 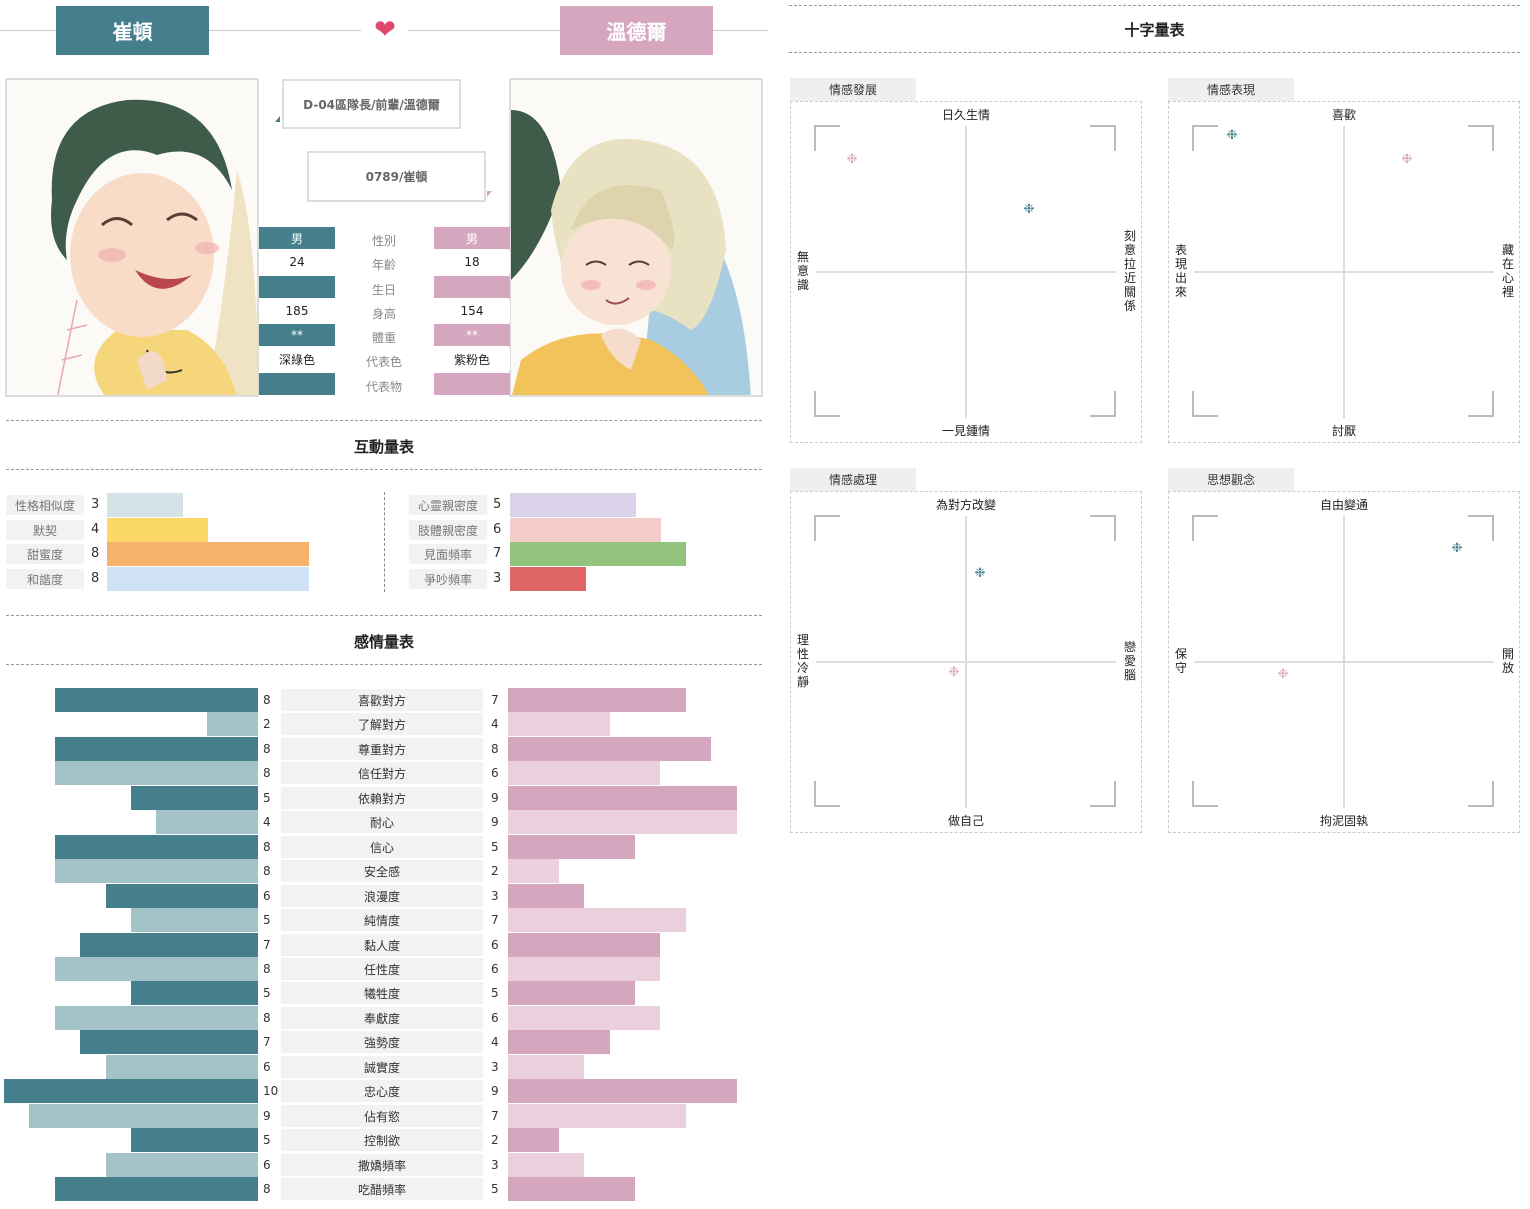 I want to click on cross-left-label: 保守, so click(x=1180, y=661).